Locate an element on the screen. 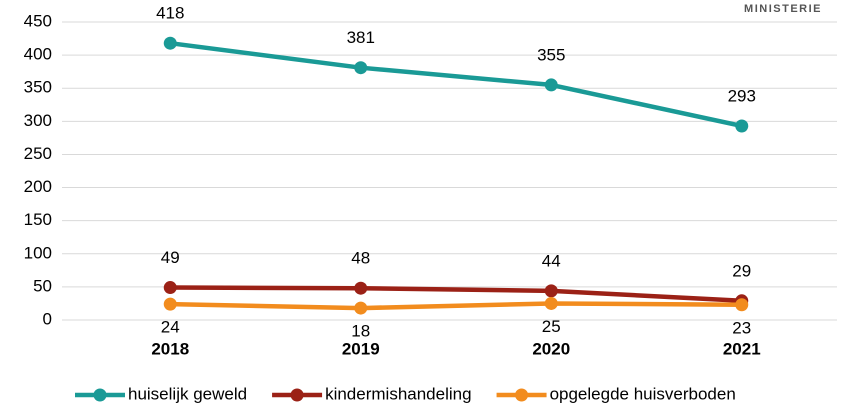 This screenshot has height=409, width=843. x-tick-label: 2020 is located at coordinates (551, 348).